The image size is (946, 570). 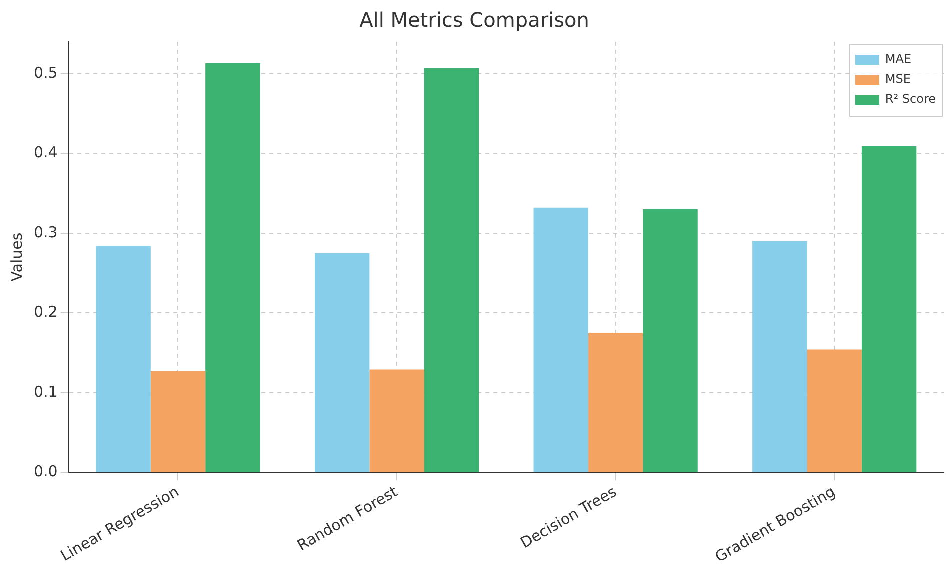 I want to click on legend-label: MSE, so click(x=898, y=79).